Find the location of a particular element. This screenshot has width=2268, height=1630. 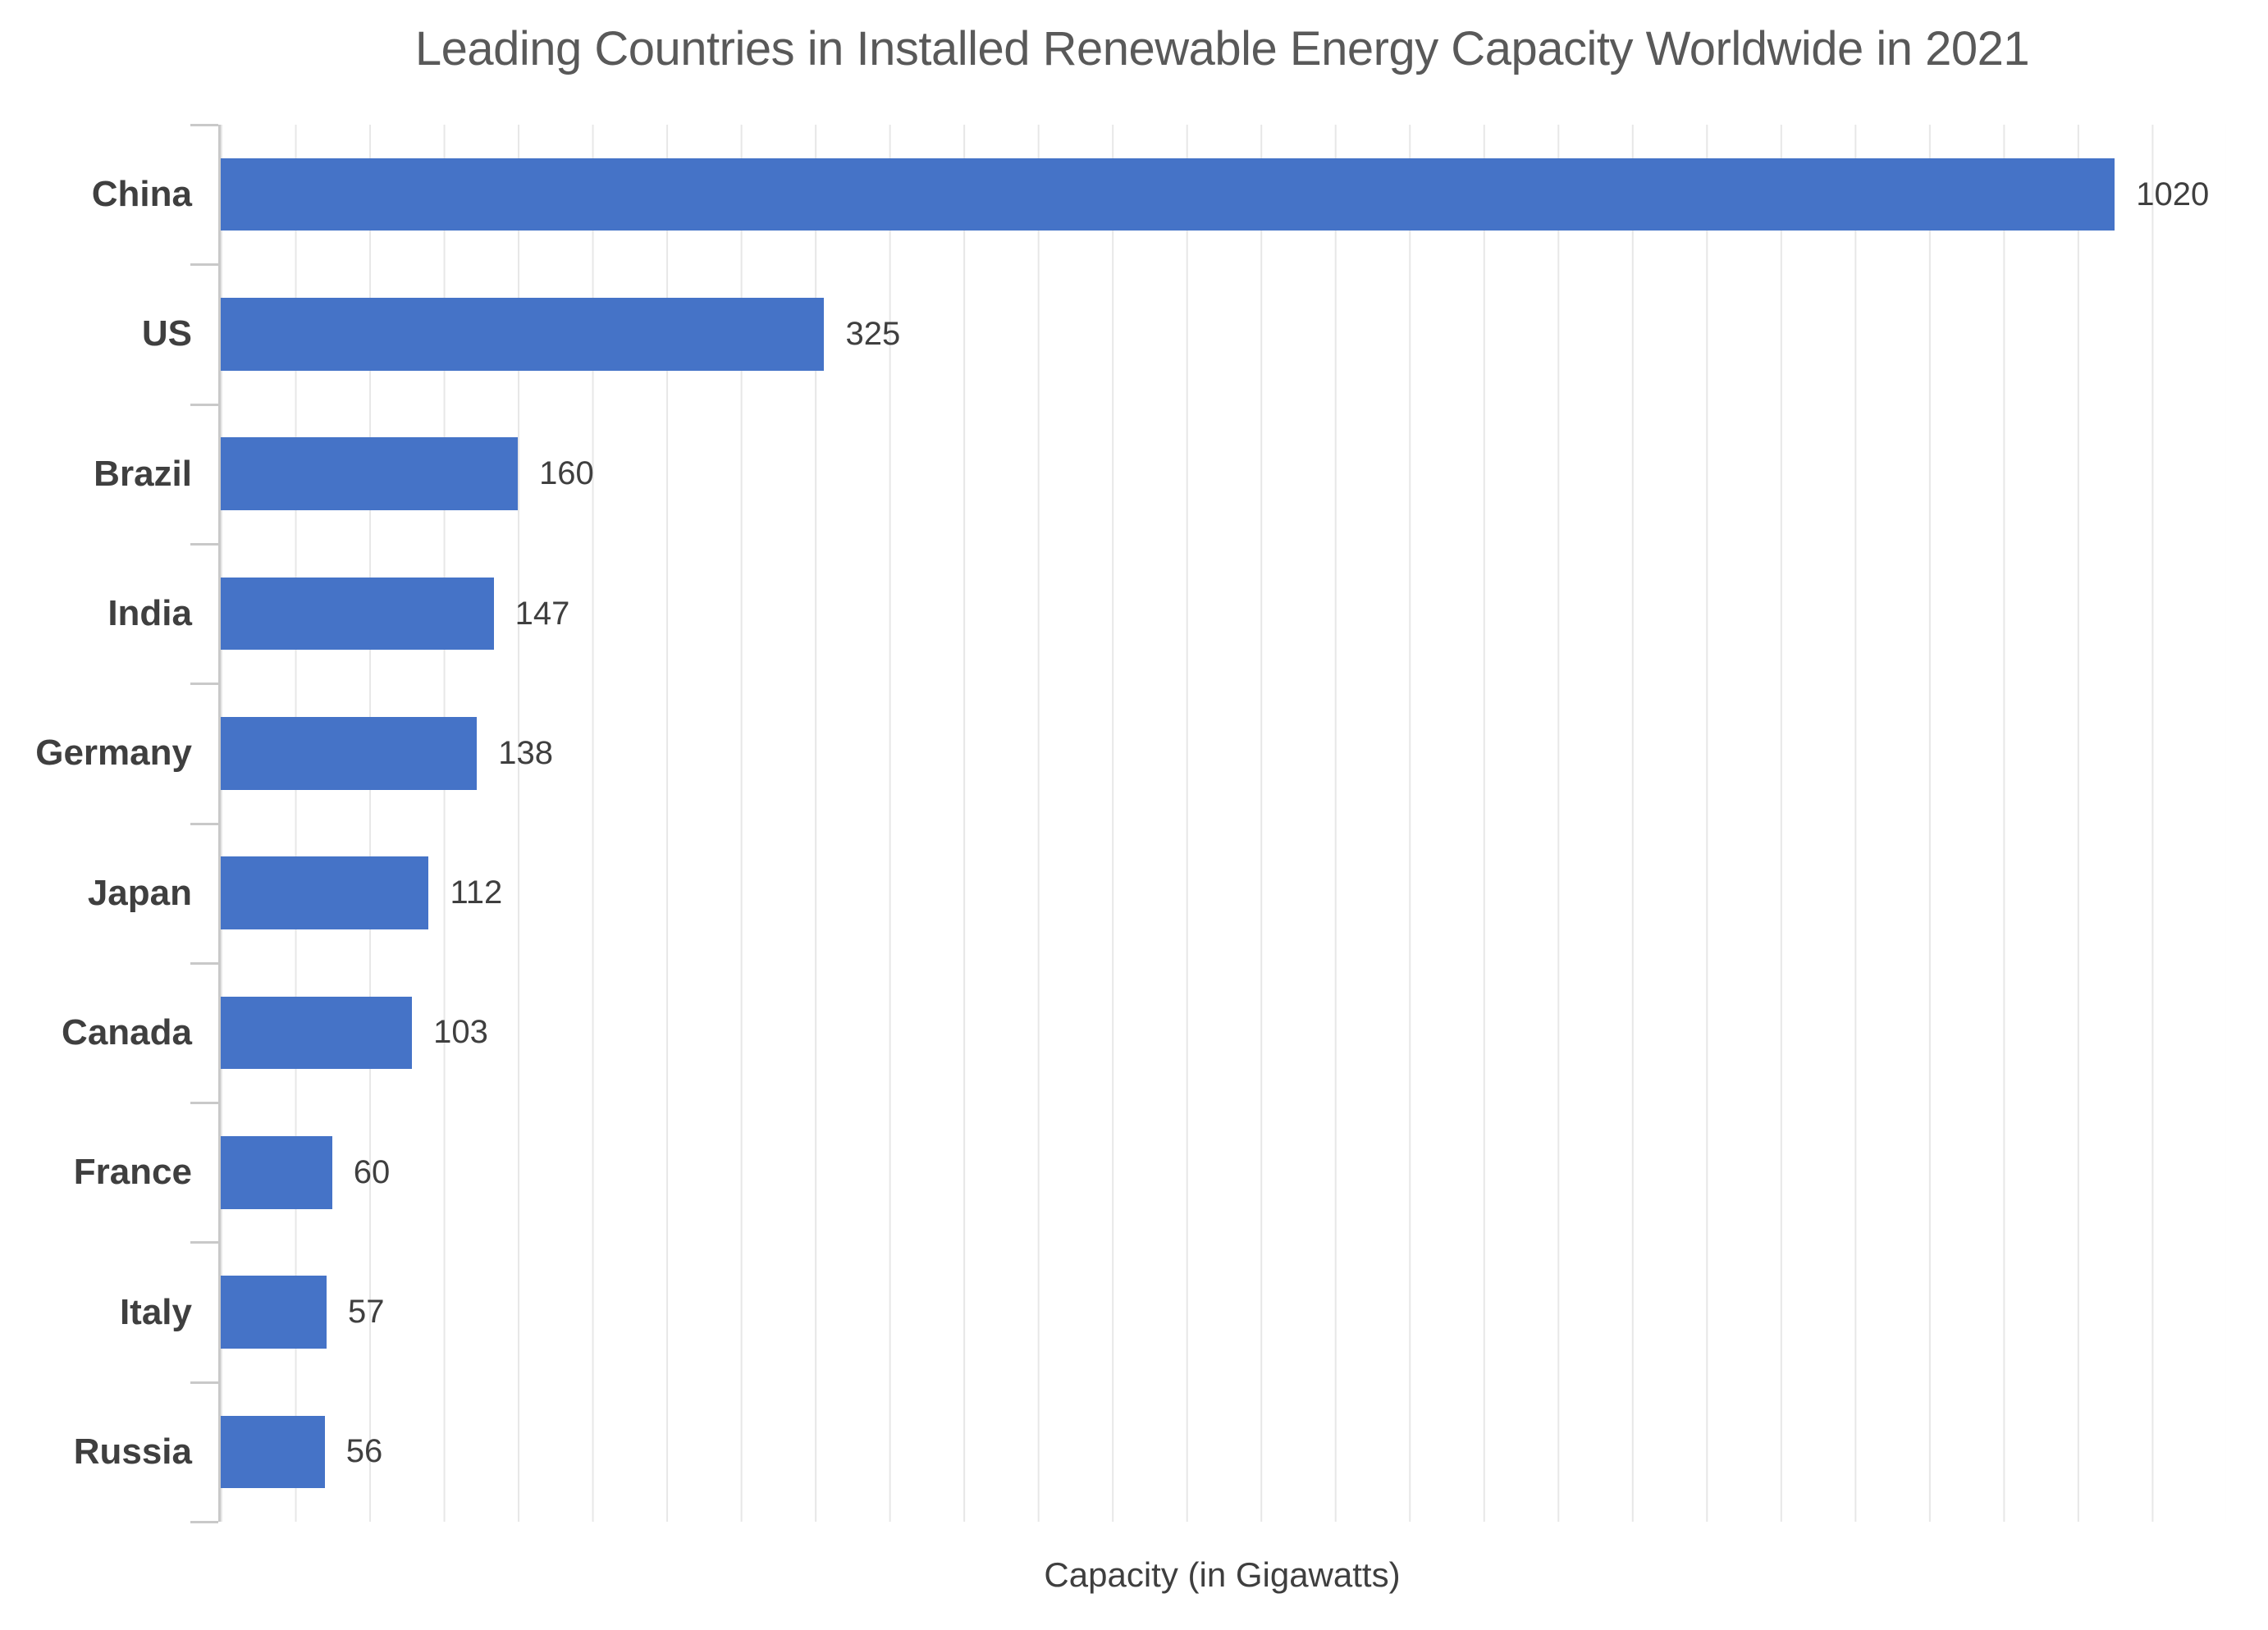

chart-row-china: 1020 is located at coordinates (1223, 194).